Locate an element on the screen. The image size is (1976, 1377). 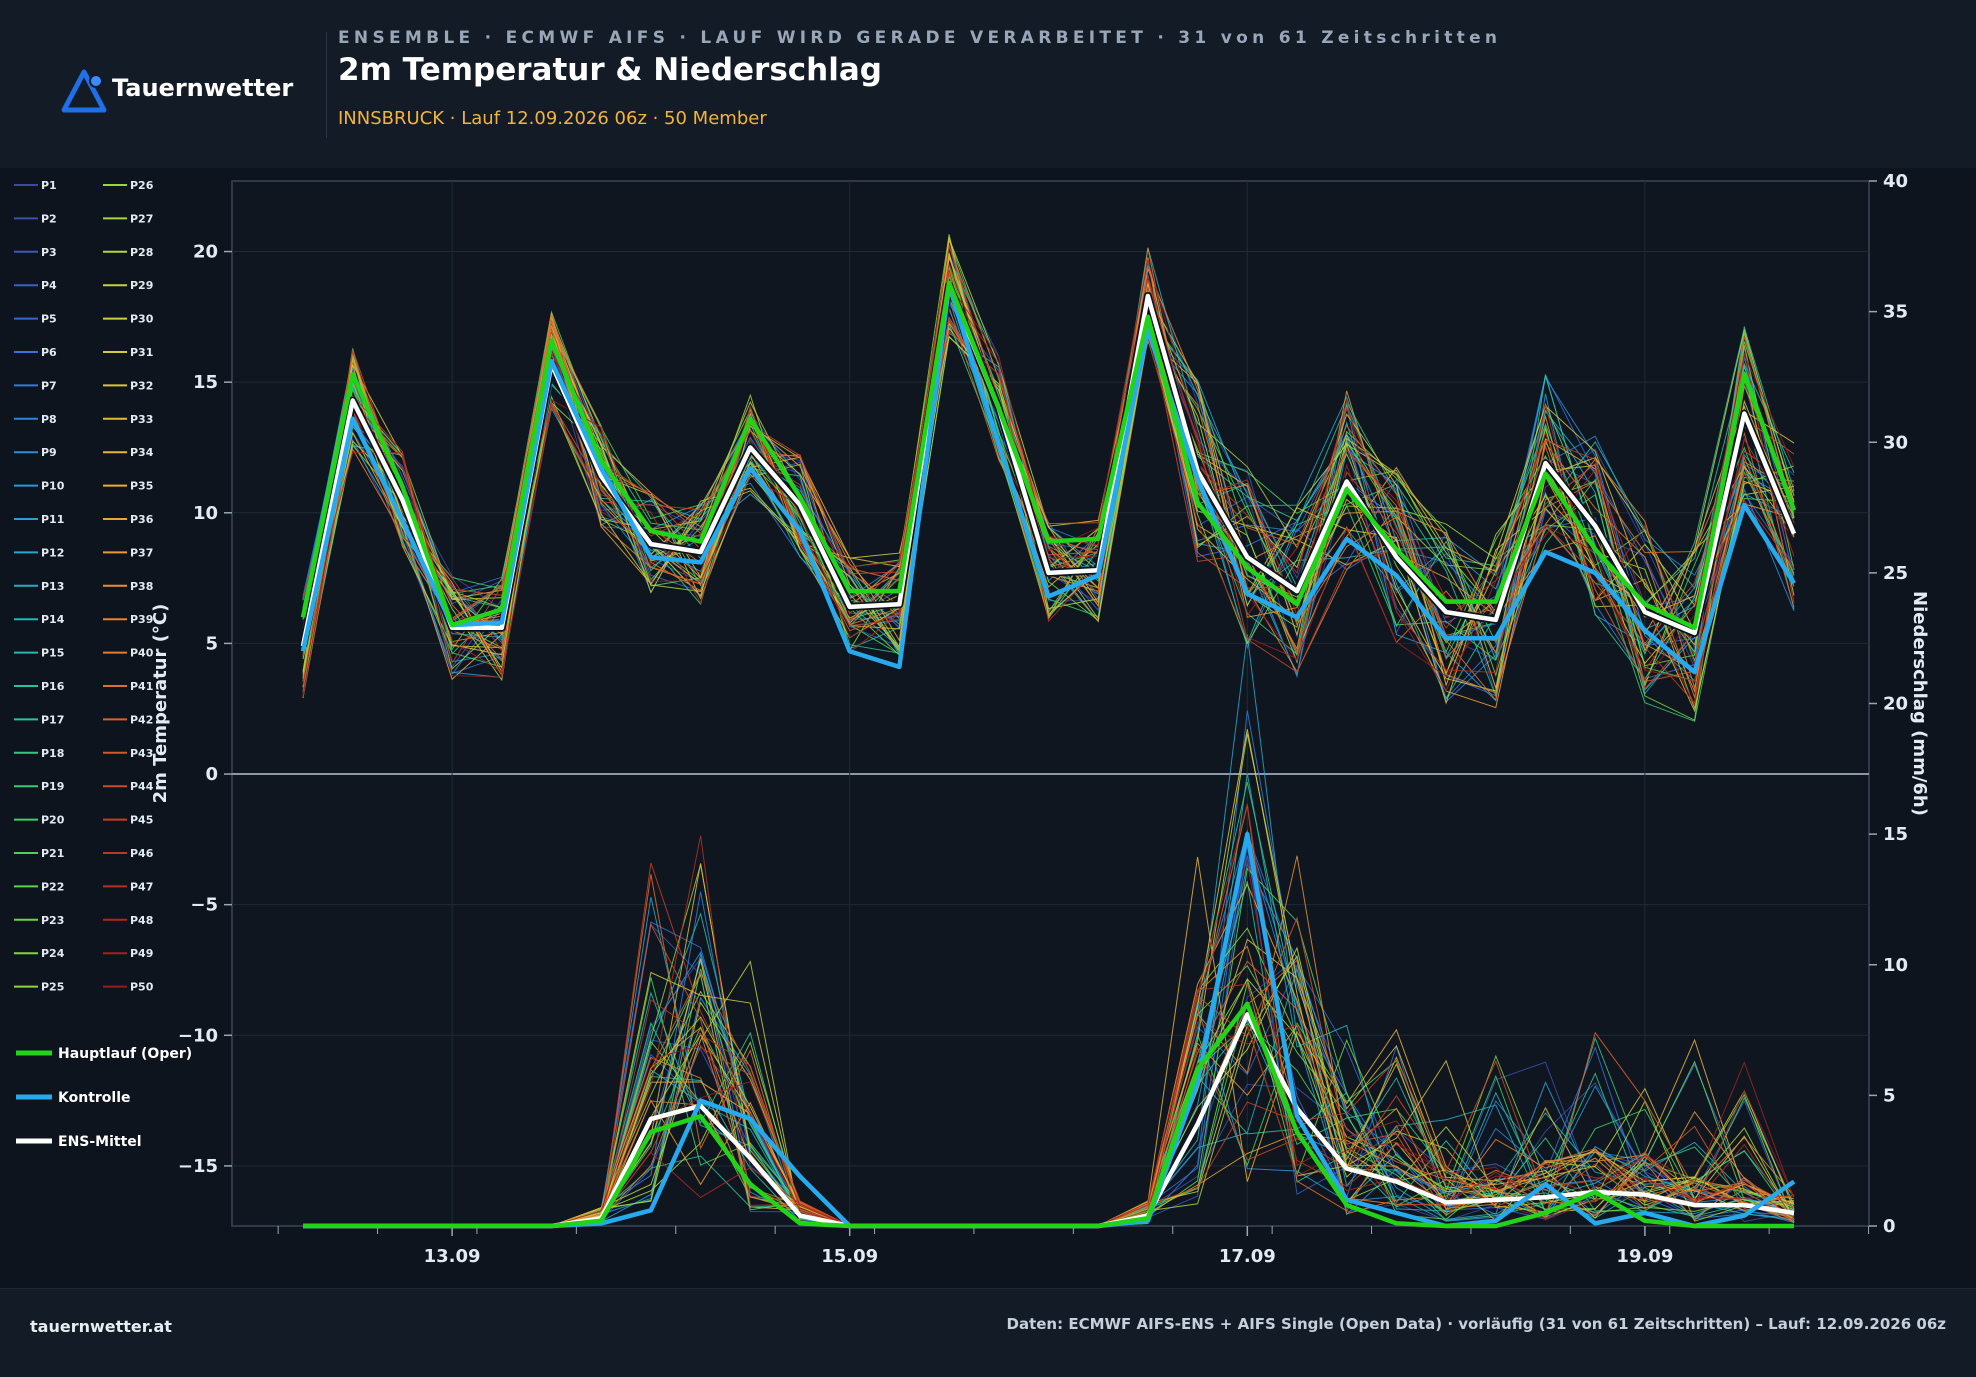
legend-label-P9: P9 is located at coordinates (49, 452).